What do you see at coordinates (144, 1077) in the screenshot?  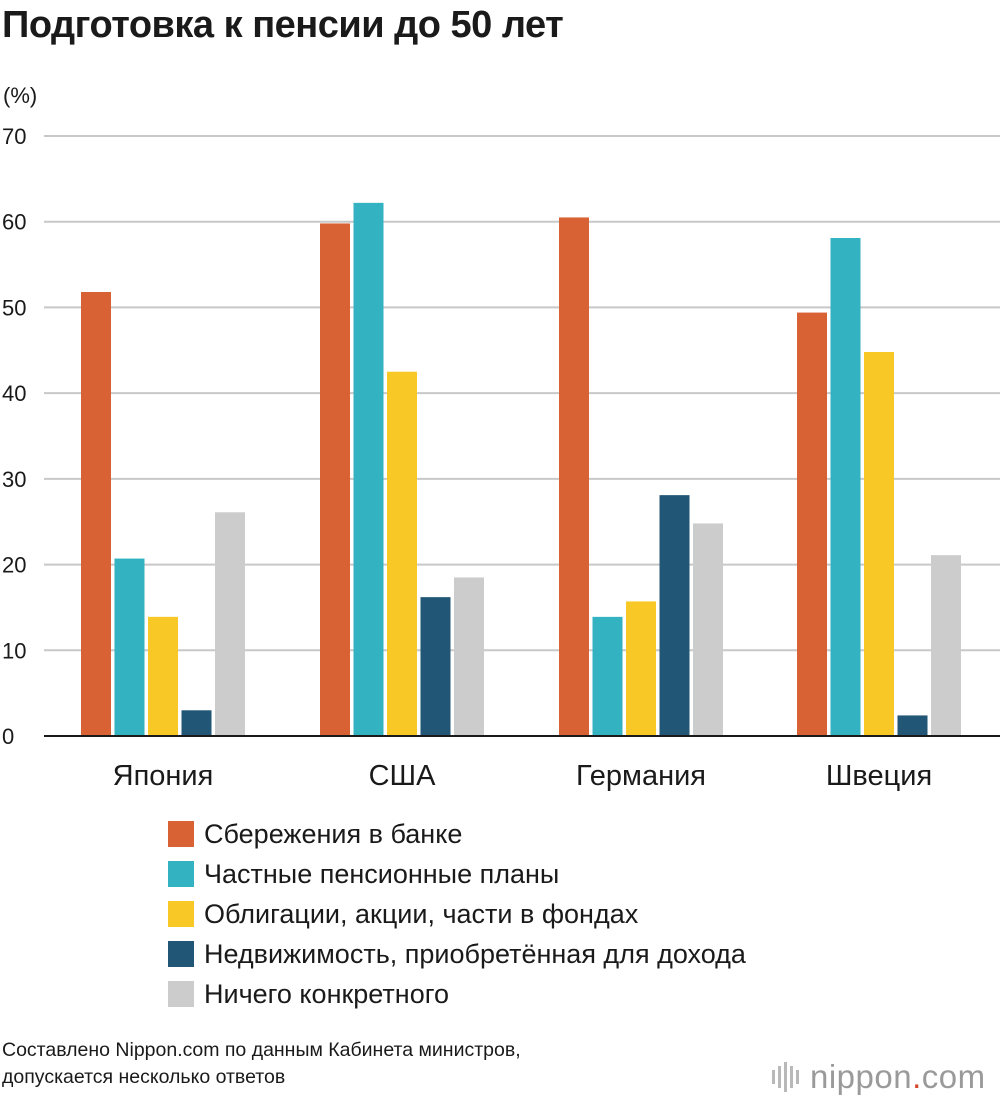 I see `source-line-2: допускается несколько ответов` at bounding box center [144, 1077].